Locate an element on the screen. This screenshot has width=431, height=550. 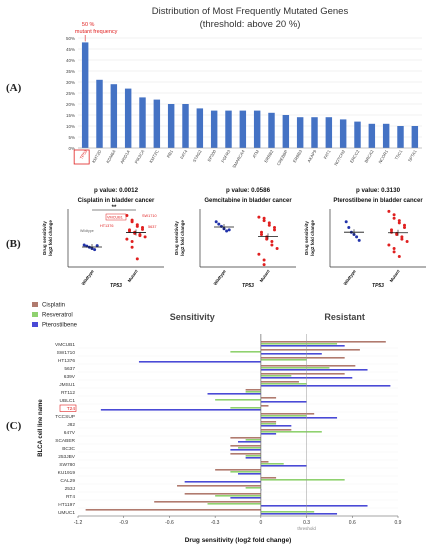
x-tick-label: TSC1 is located at coordinates (399, 154).